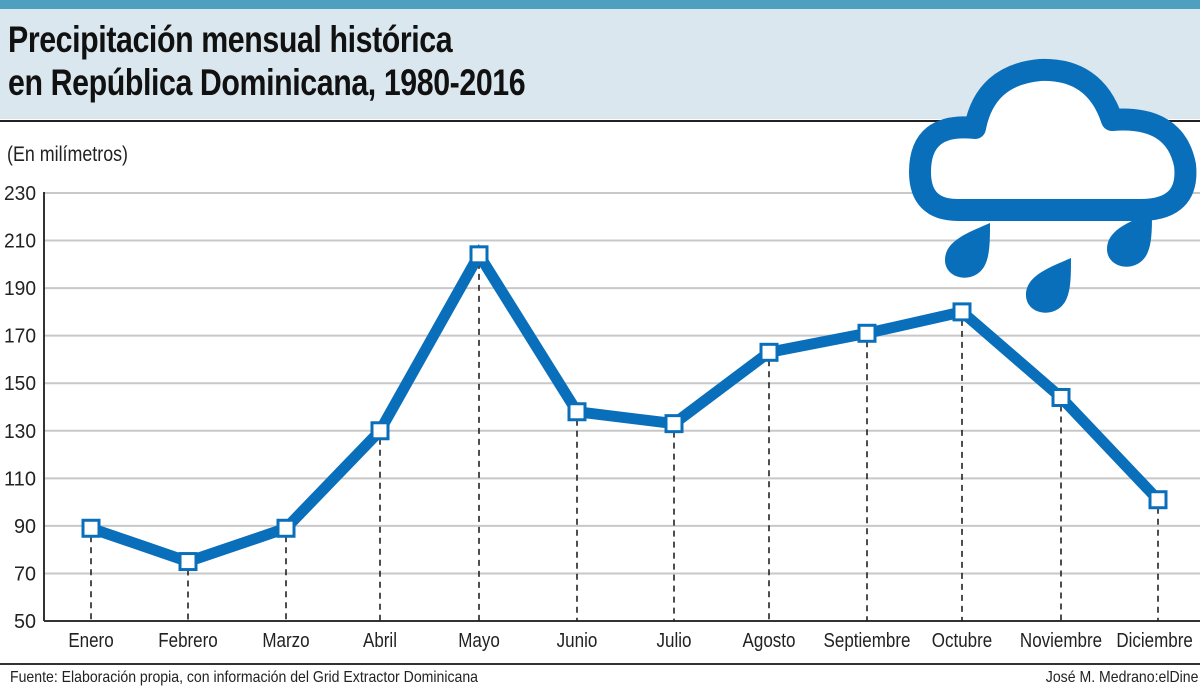 The height and width of the screenshot is (693, 1200). I want to click on y-tick-label: 110, so click(20, 479).